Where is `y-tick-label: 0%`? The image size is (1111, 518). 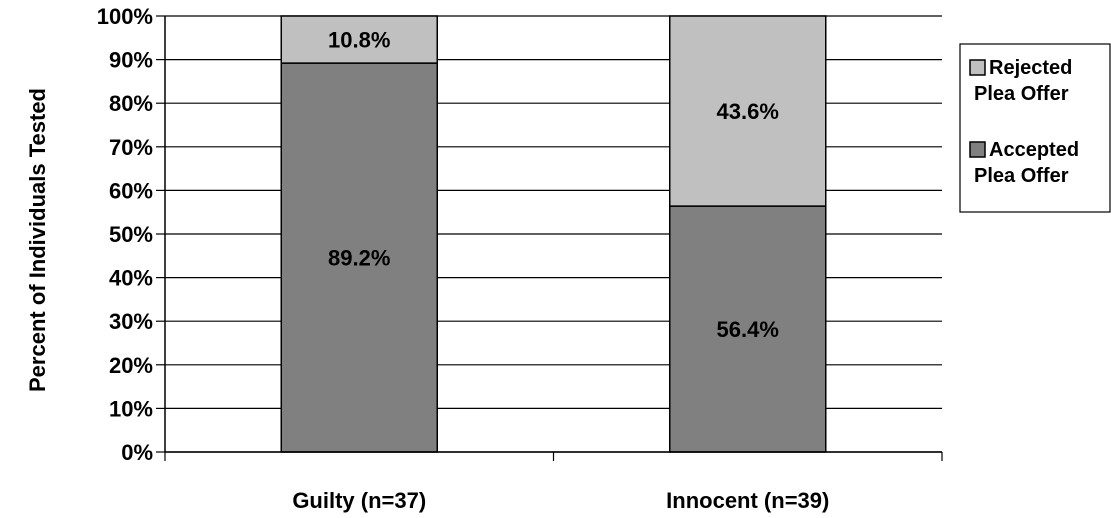
y-tick-label: 0% is located at coordinates (137, 452).